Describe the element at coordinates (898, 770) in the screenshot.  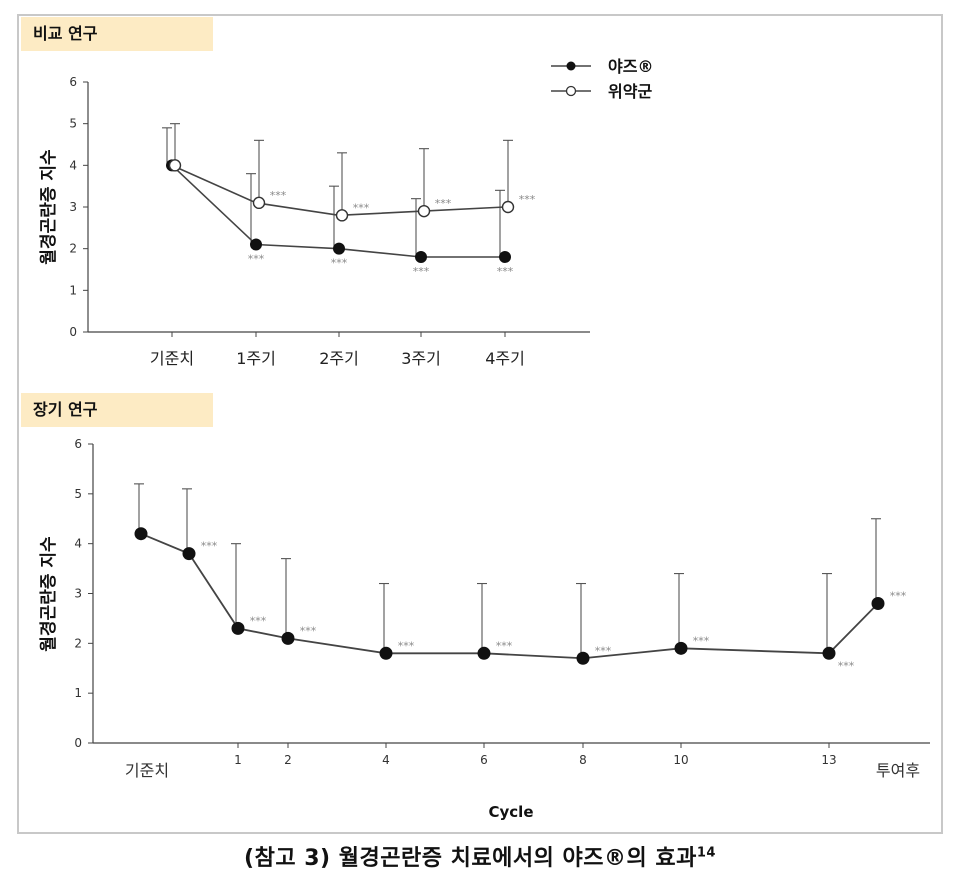
I see `chart2-x-tick-label: 투여후` at that location.